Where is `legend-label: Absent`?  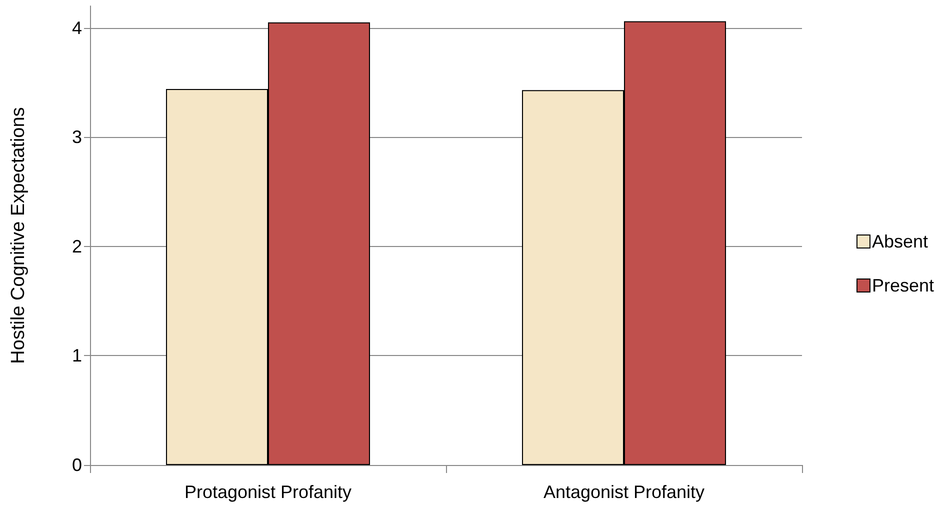
legend-label: Absent is located at coordinates (900, 242).